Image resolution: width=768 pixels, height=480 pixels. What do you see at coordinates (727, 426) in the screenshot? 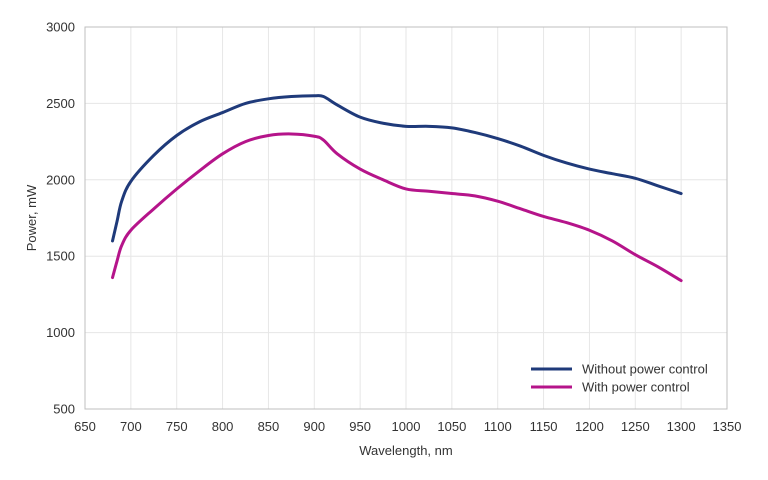
I see `x-tick-label: 1350` at bounding box center [727, 426].